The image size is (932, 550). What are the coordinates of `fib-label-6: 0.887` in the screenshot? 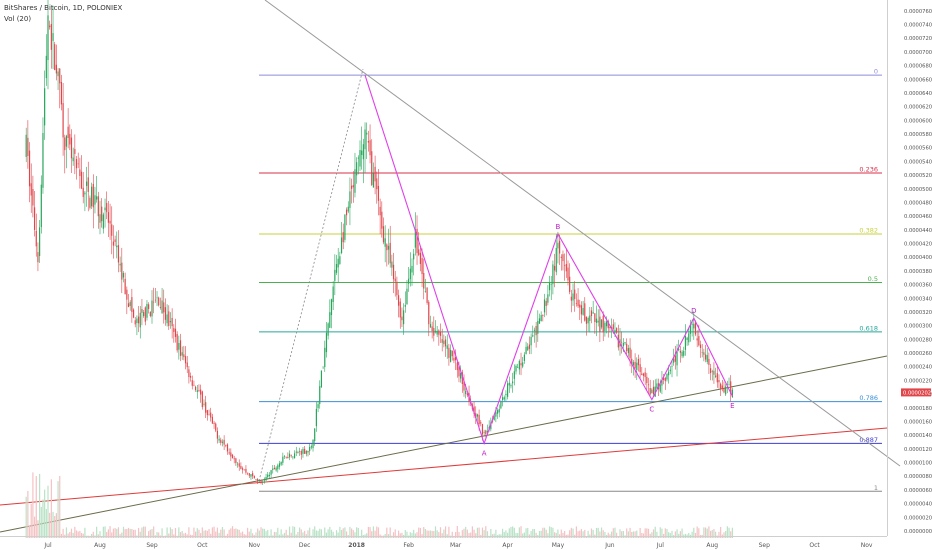 It's located at (868, 440).